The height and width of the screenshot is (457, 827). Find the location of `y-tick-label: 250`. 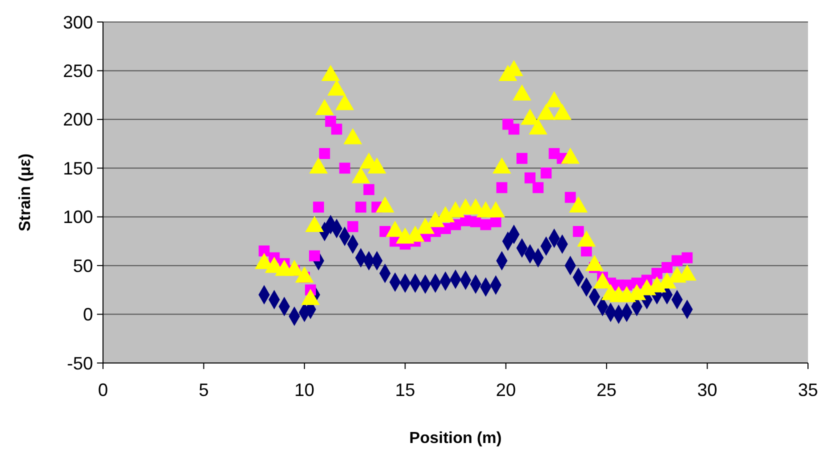

y-tick-label: 250 is located at coordinates (77, 71).